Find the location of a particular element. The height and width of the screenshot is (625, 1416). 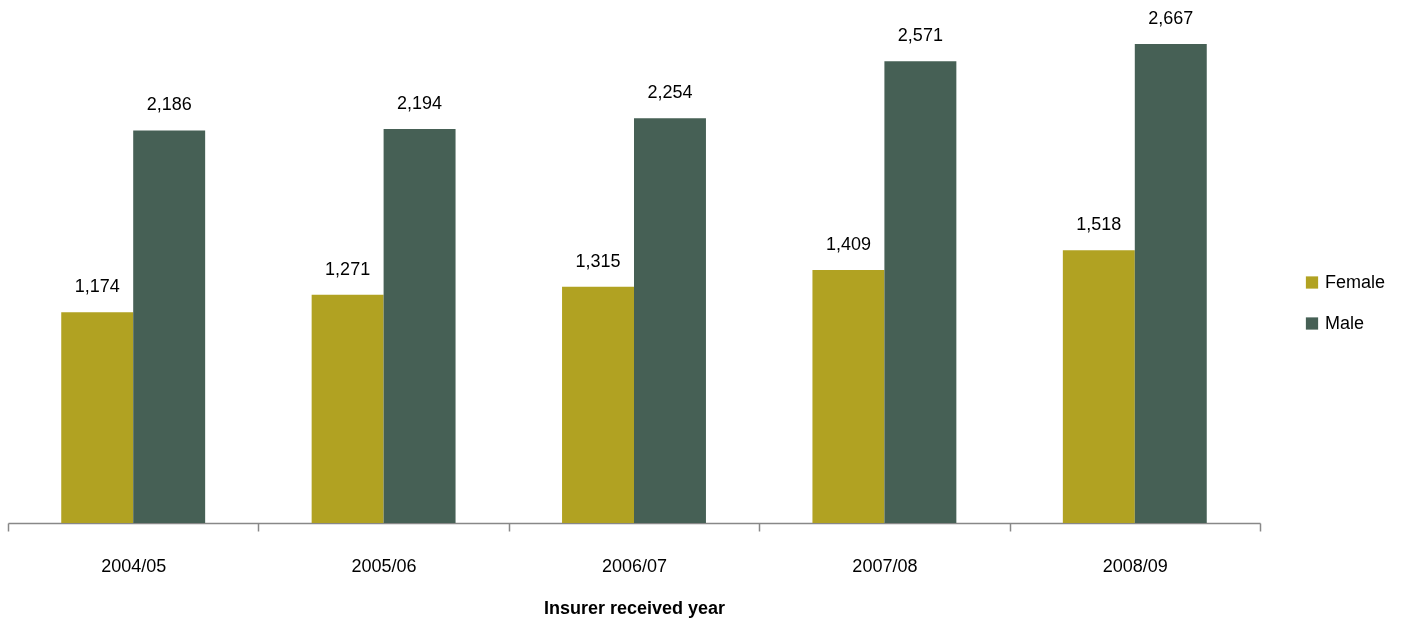

data-label: 2,186 is located at coordinates (169, 104).